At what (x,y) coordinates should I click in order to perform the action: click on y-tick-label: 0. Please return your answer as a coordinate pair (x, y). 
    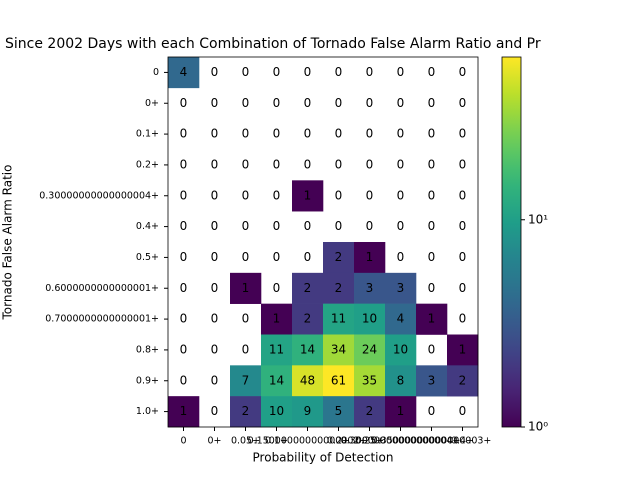
    Looking at the image, I should click on (156, 72).